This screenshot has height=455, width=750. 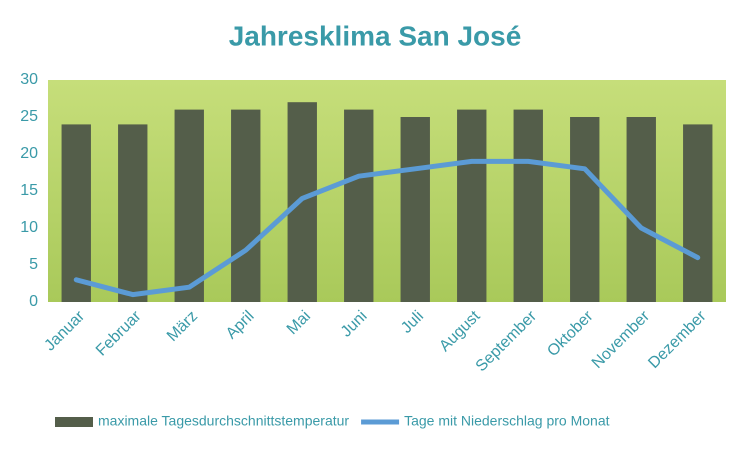 What do you see at coordinates (570, 333) in the screenshot?
I see `x-tick-label: Oktober` at bounding box center [570, 333].